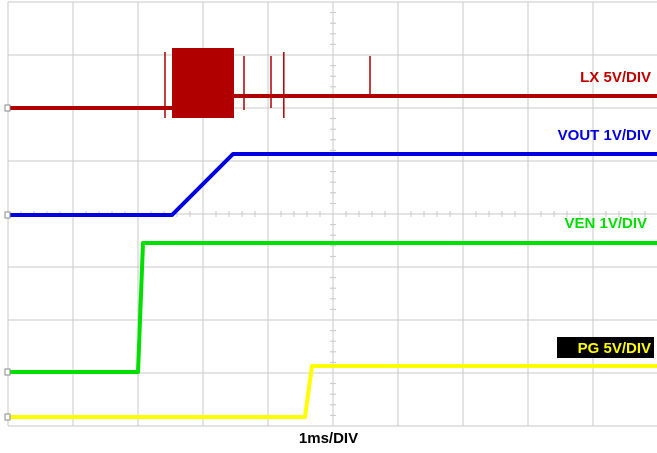  Describe the element at coordinates (605, 223) in the screenshot. I see `ven-label: VEN 1V/DIV` at that location.